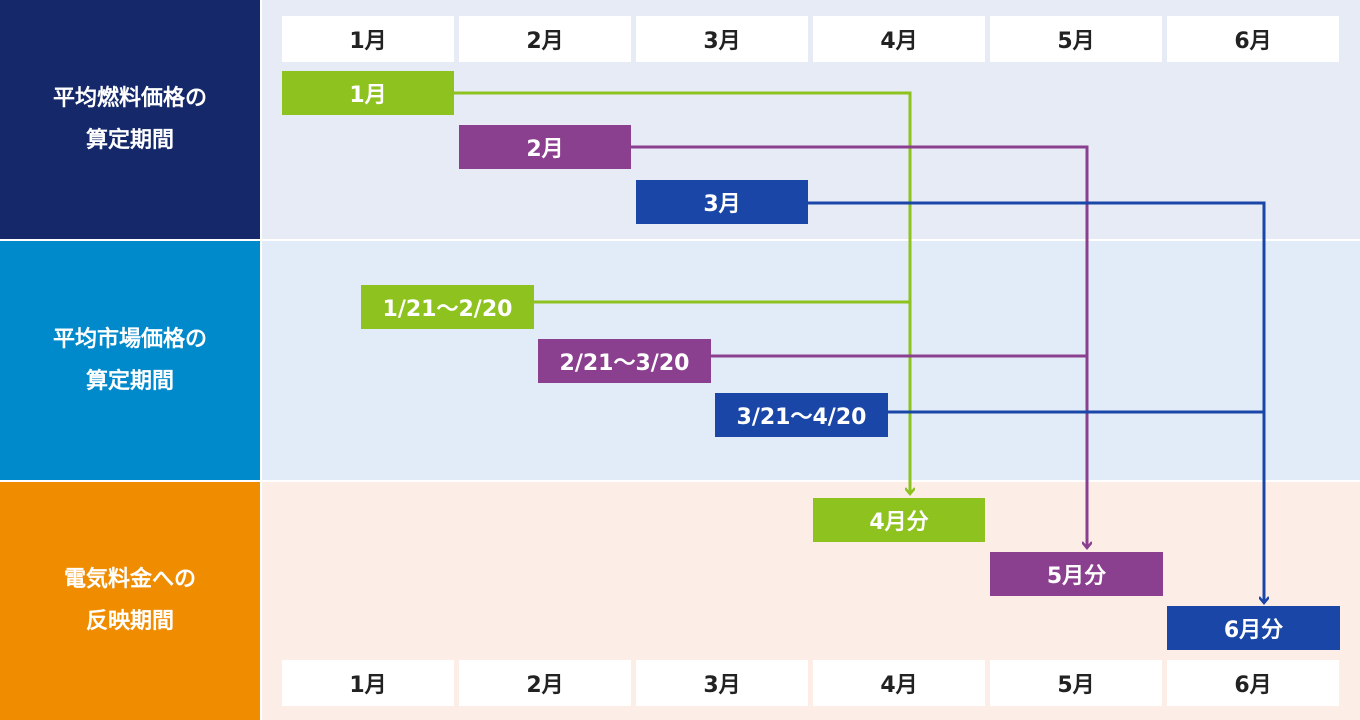  I want to click on reflect-bar-jun: 6月分, so click(1253, 628).